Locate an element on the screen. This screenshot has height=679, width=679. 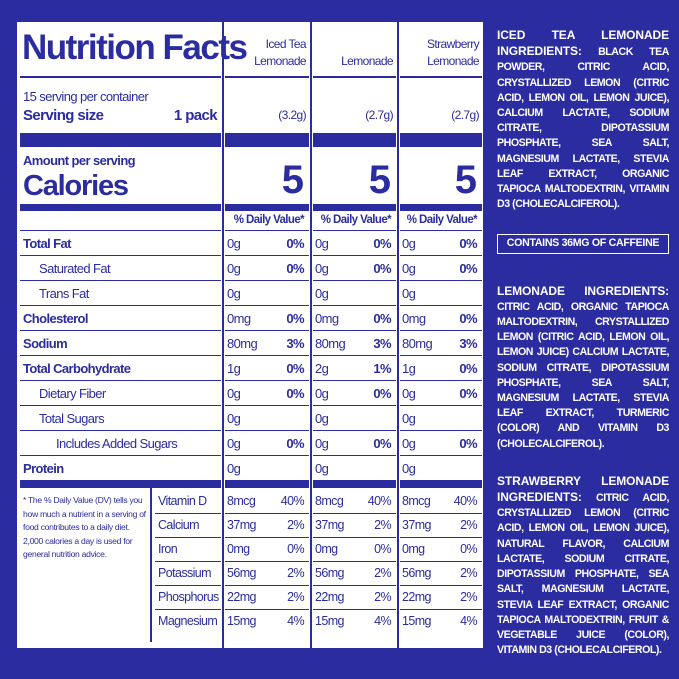
calories-label: Calories is located at coordinates (76, 186).